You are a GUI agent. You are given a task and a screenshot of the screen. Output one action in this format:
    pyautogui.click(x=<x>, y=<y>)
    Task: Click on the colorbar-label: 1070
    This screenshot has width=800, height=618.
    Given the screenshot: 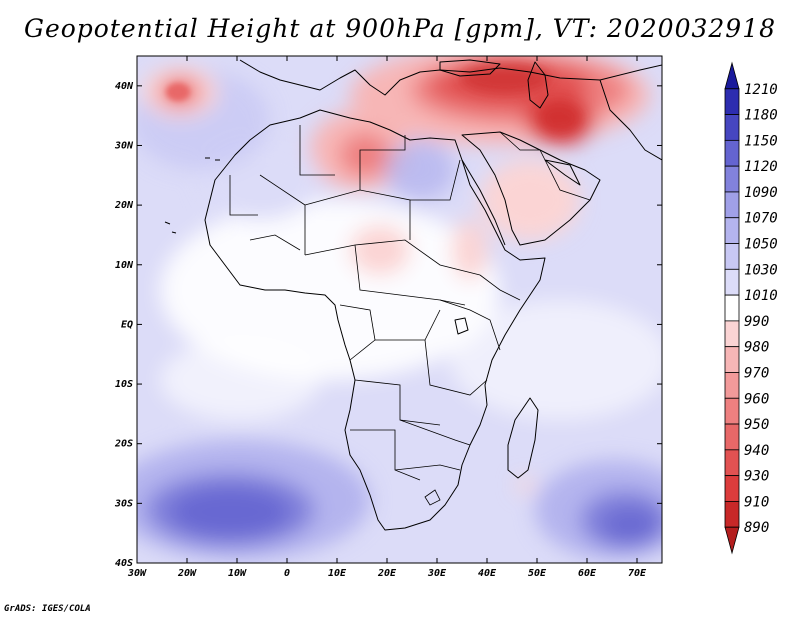 What is the action you would take?
    pyautogui.click(x=761, y=219)
    